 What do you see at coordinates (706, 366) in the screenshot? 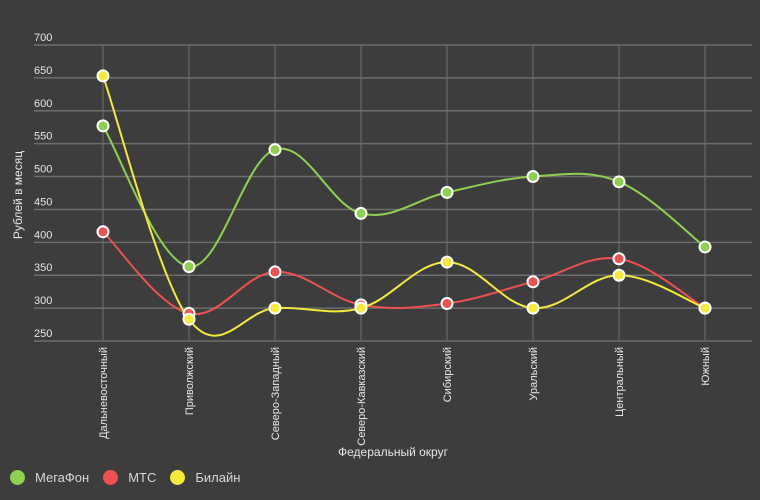
I see `x-tick-label: Южный` at bounding box center [706, 366].